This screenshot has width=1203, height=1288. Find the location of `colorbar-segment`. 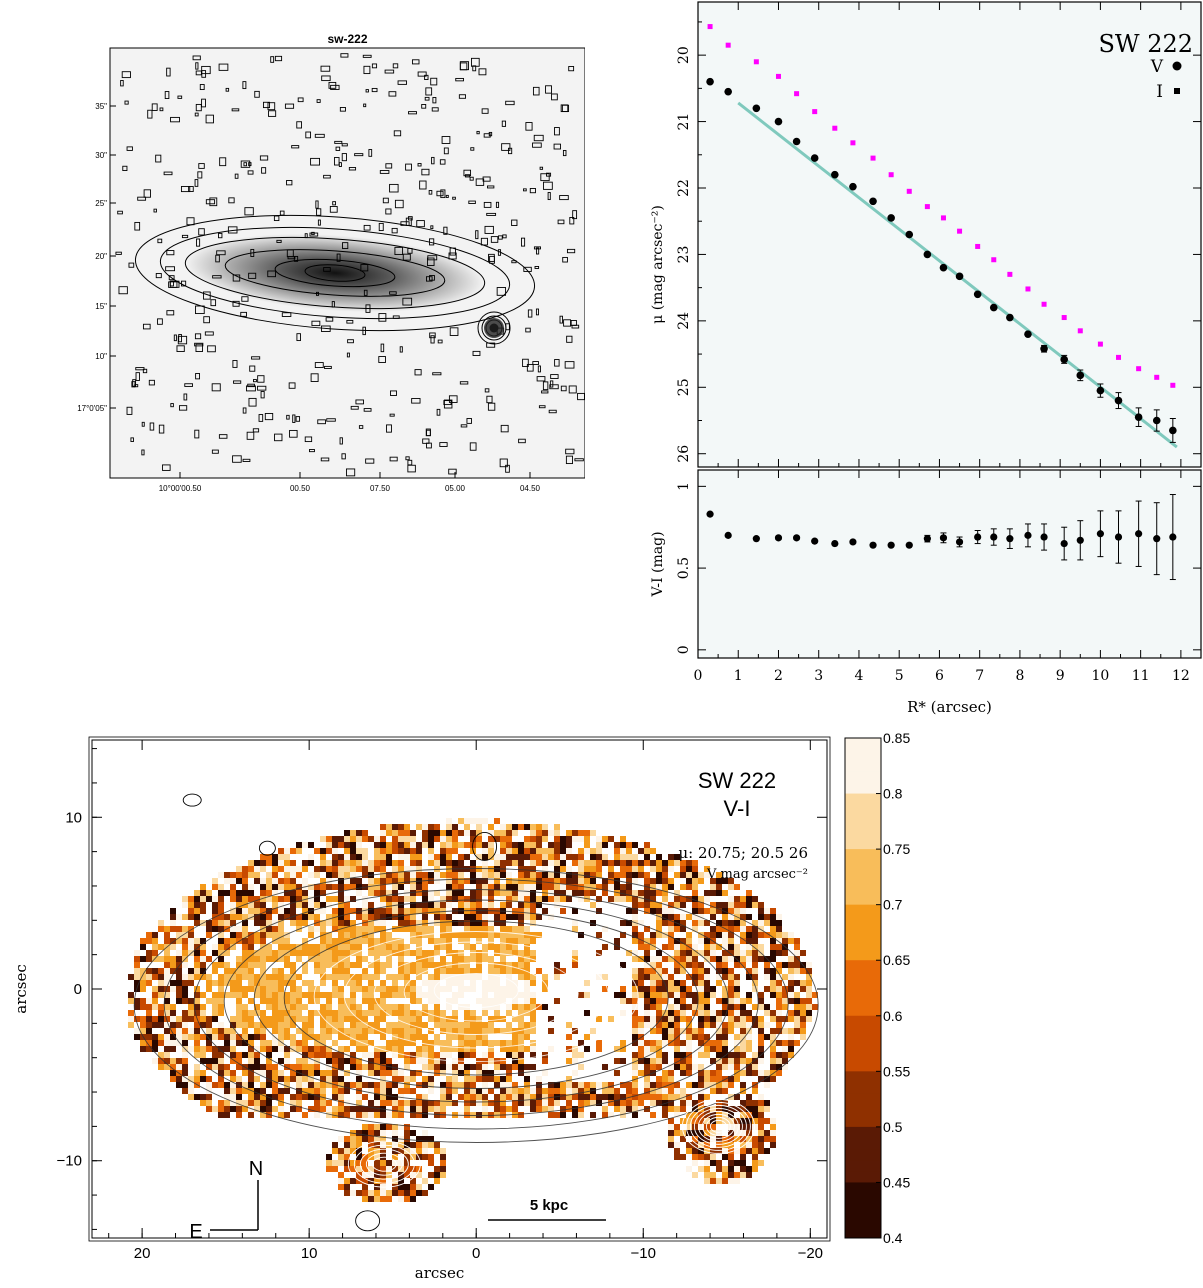

colorbar-segment is located at coordinates (863, 1155).